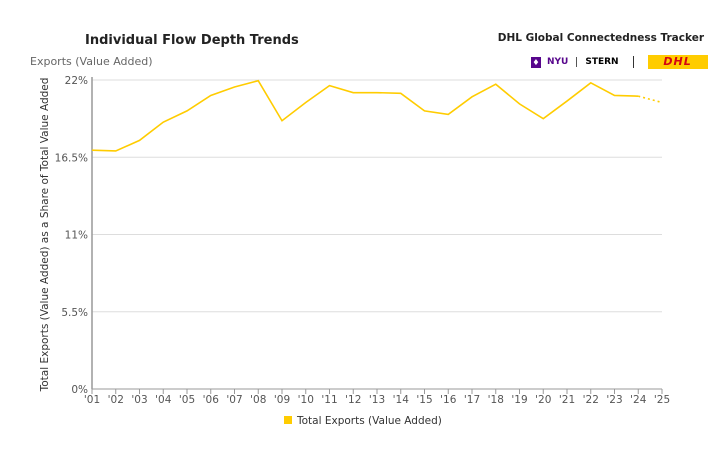  What do you see at coordinates (306, 400) in the screenshot?
I see `x-tick-label: '10` at bounding box center [306, 400].